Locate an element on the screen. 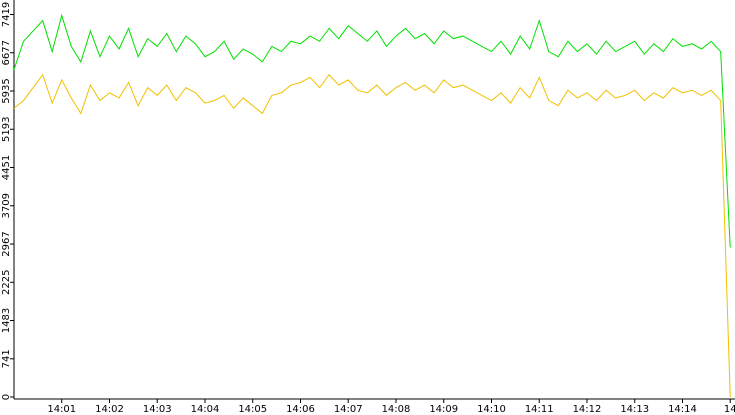 Image resolution: width=735 pixels, height=415 pixels. x-tick-label: 14:02 is located at coordinates (109, 409).